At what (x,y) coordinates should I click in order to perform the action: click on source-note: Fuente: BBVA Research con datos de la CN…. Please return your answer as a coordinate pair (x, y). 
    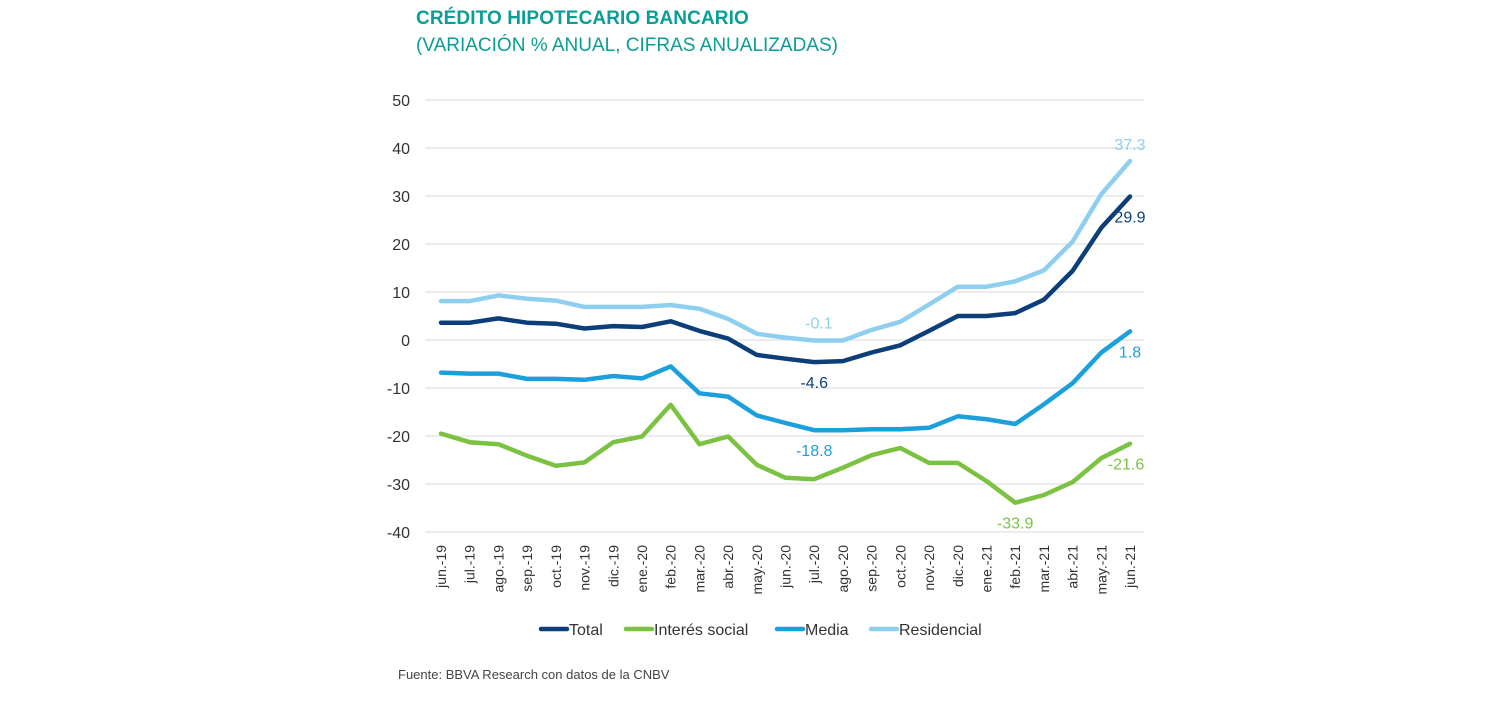
    Looking at the image, I should click on (534, 674).